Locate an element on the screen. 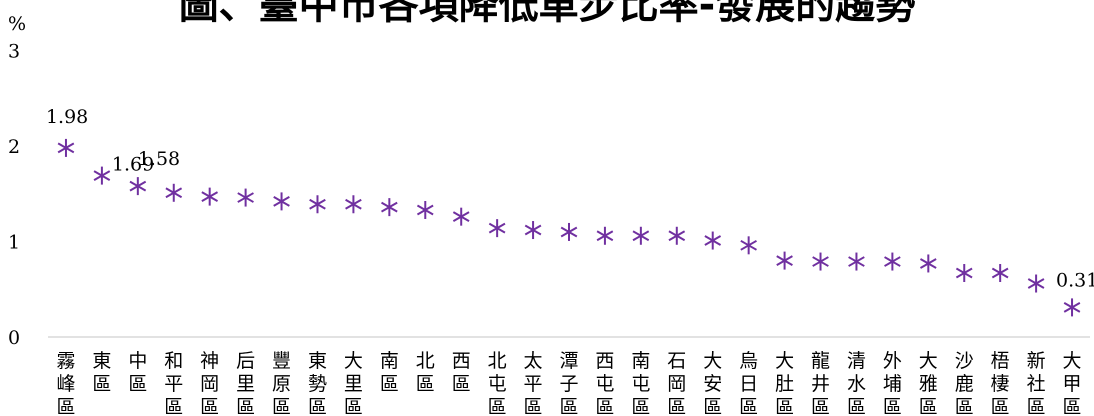 This screenshot has height=416, width=1094. y-axis-label: % is located at coordinates (17, 24).